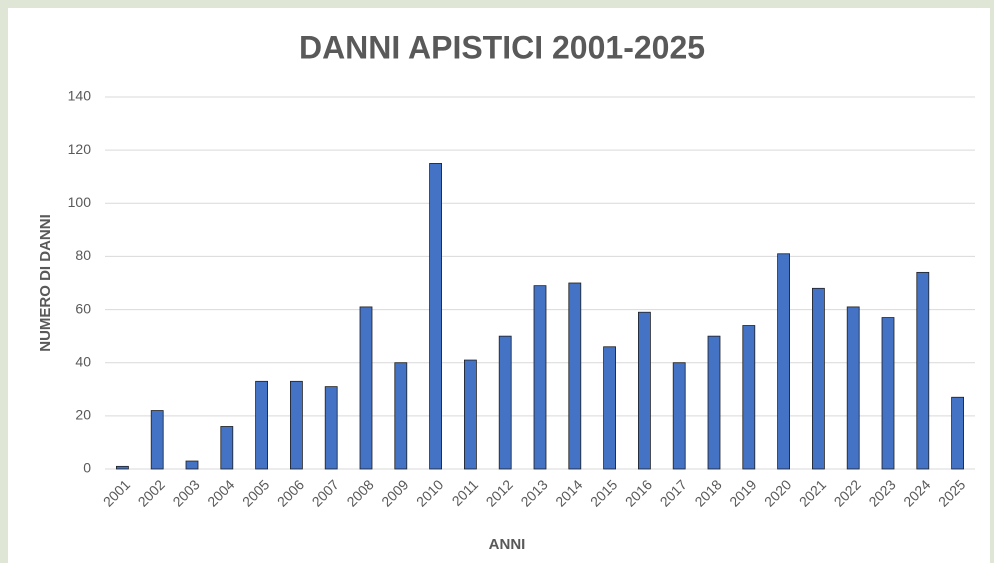  Describe the element at coordinates (80, 96) in the screenshot. I see `y-tick-label: 140` at that location.